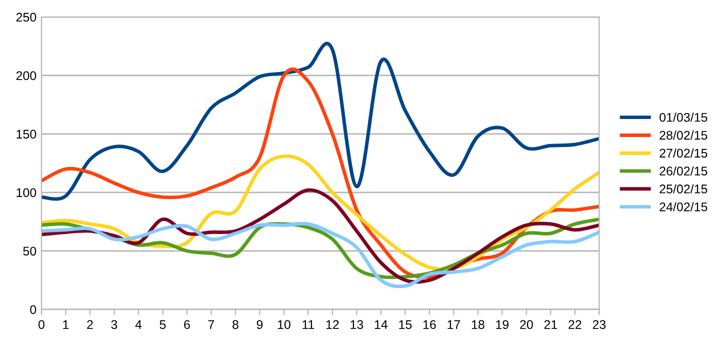 This screenshot has height=340, width=715. What do you see at coordinates (26, 17) in the screenshot?
I see `y-tick-label: 250` at bounding box center [26, 17].